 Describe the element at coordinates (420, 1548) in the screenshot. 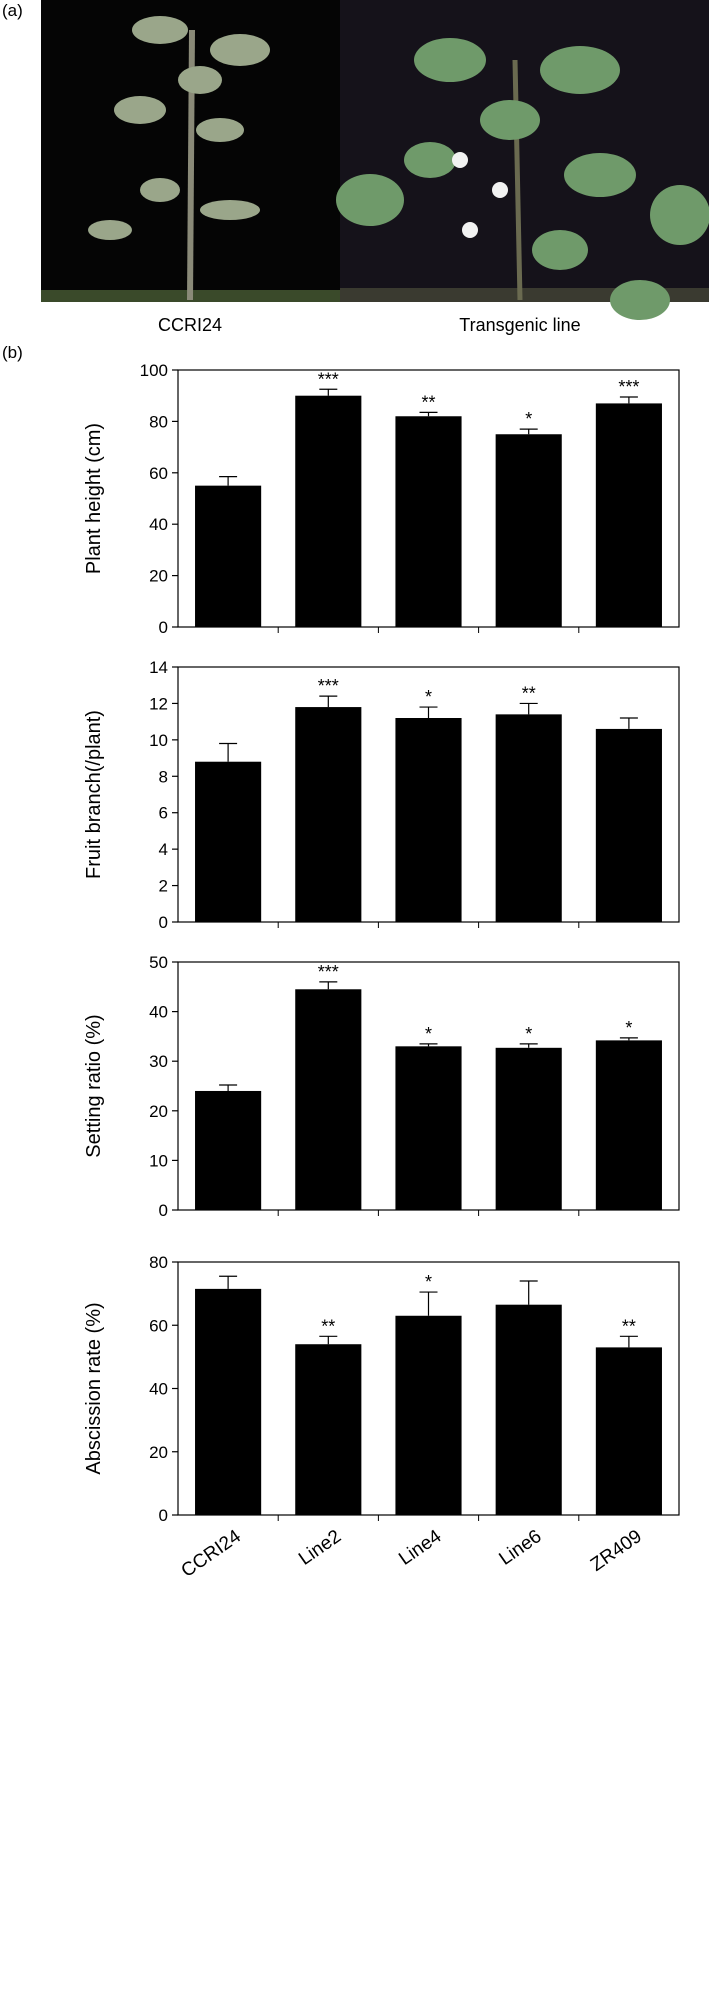

I see `x-tick-label: Line4` at that location.